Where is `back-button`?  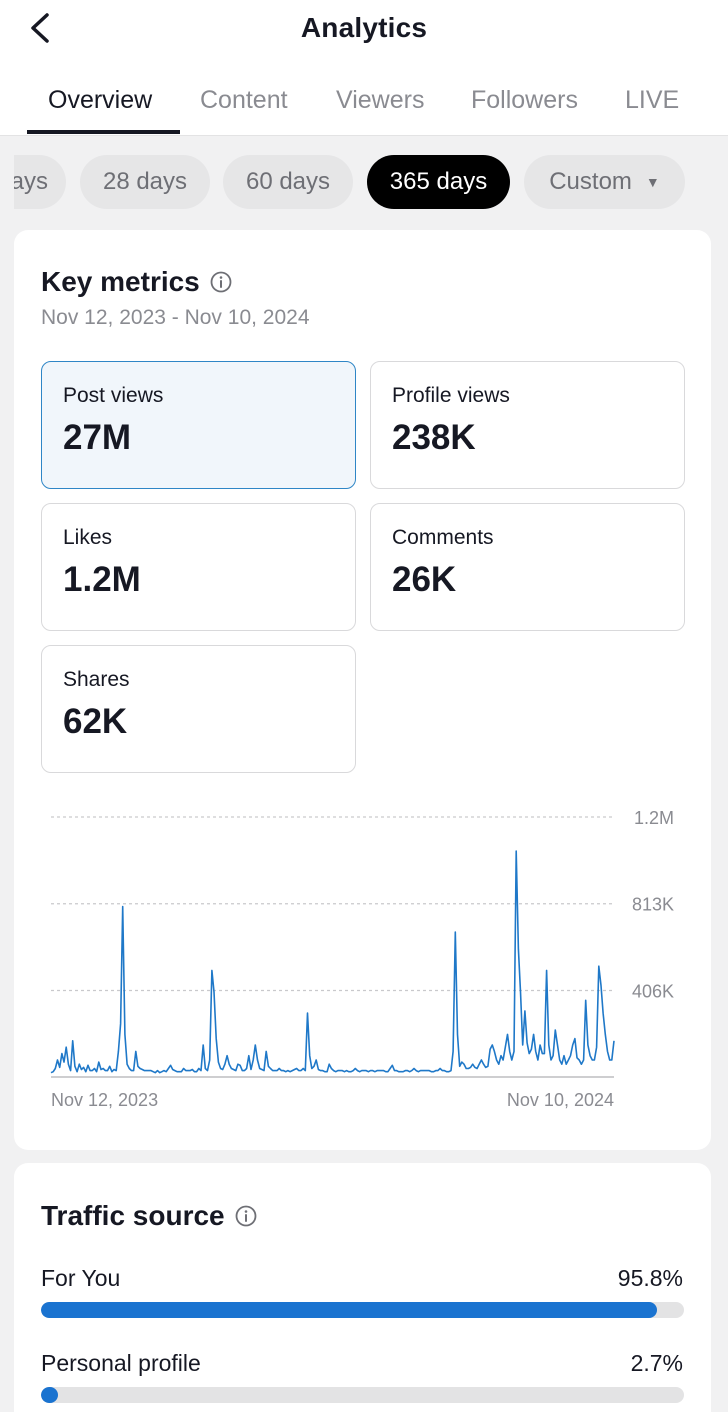 back-button is located at coordinates (40, 28).